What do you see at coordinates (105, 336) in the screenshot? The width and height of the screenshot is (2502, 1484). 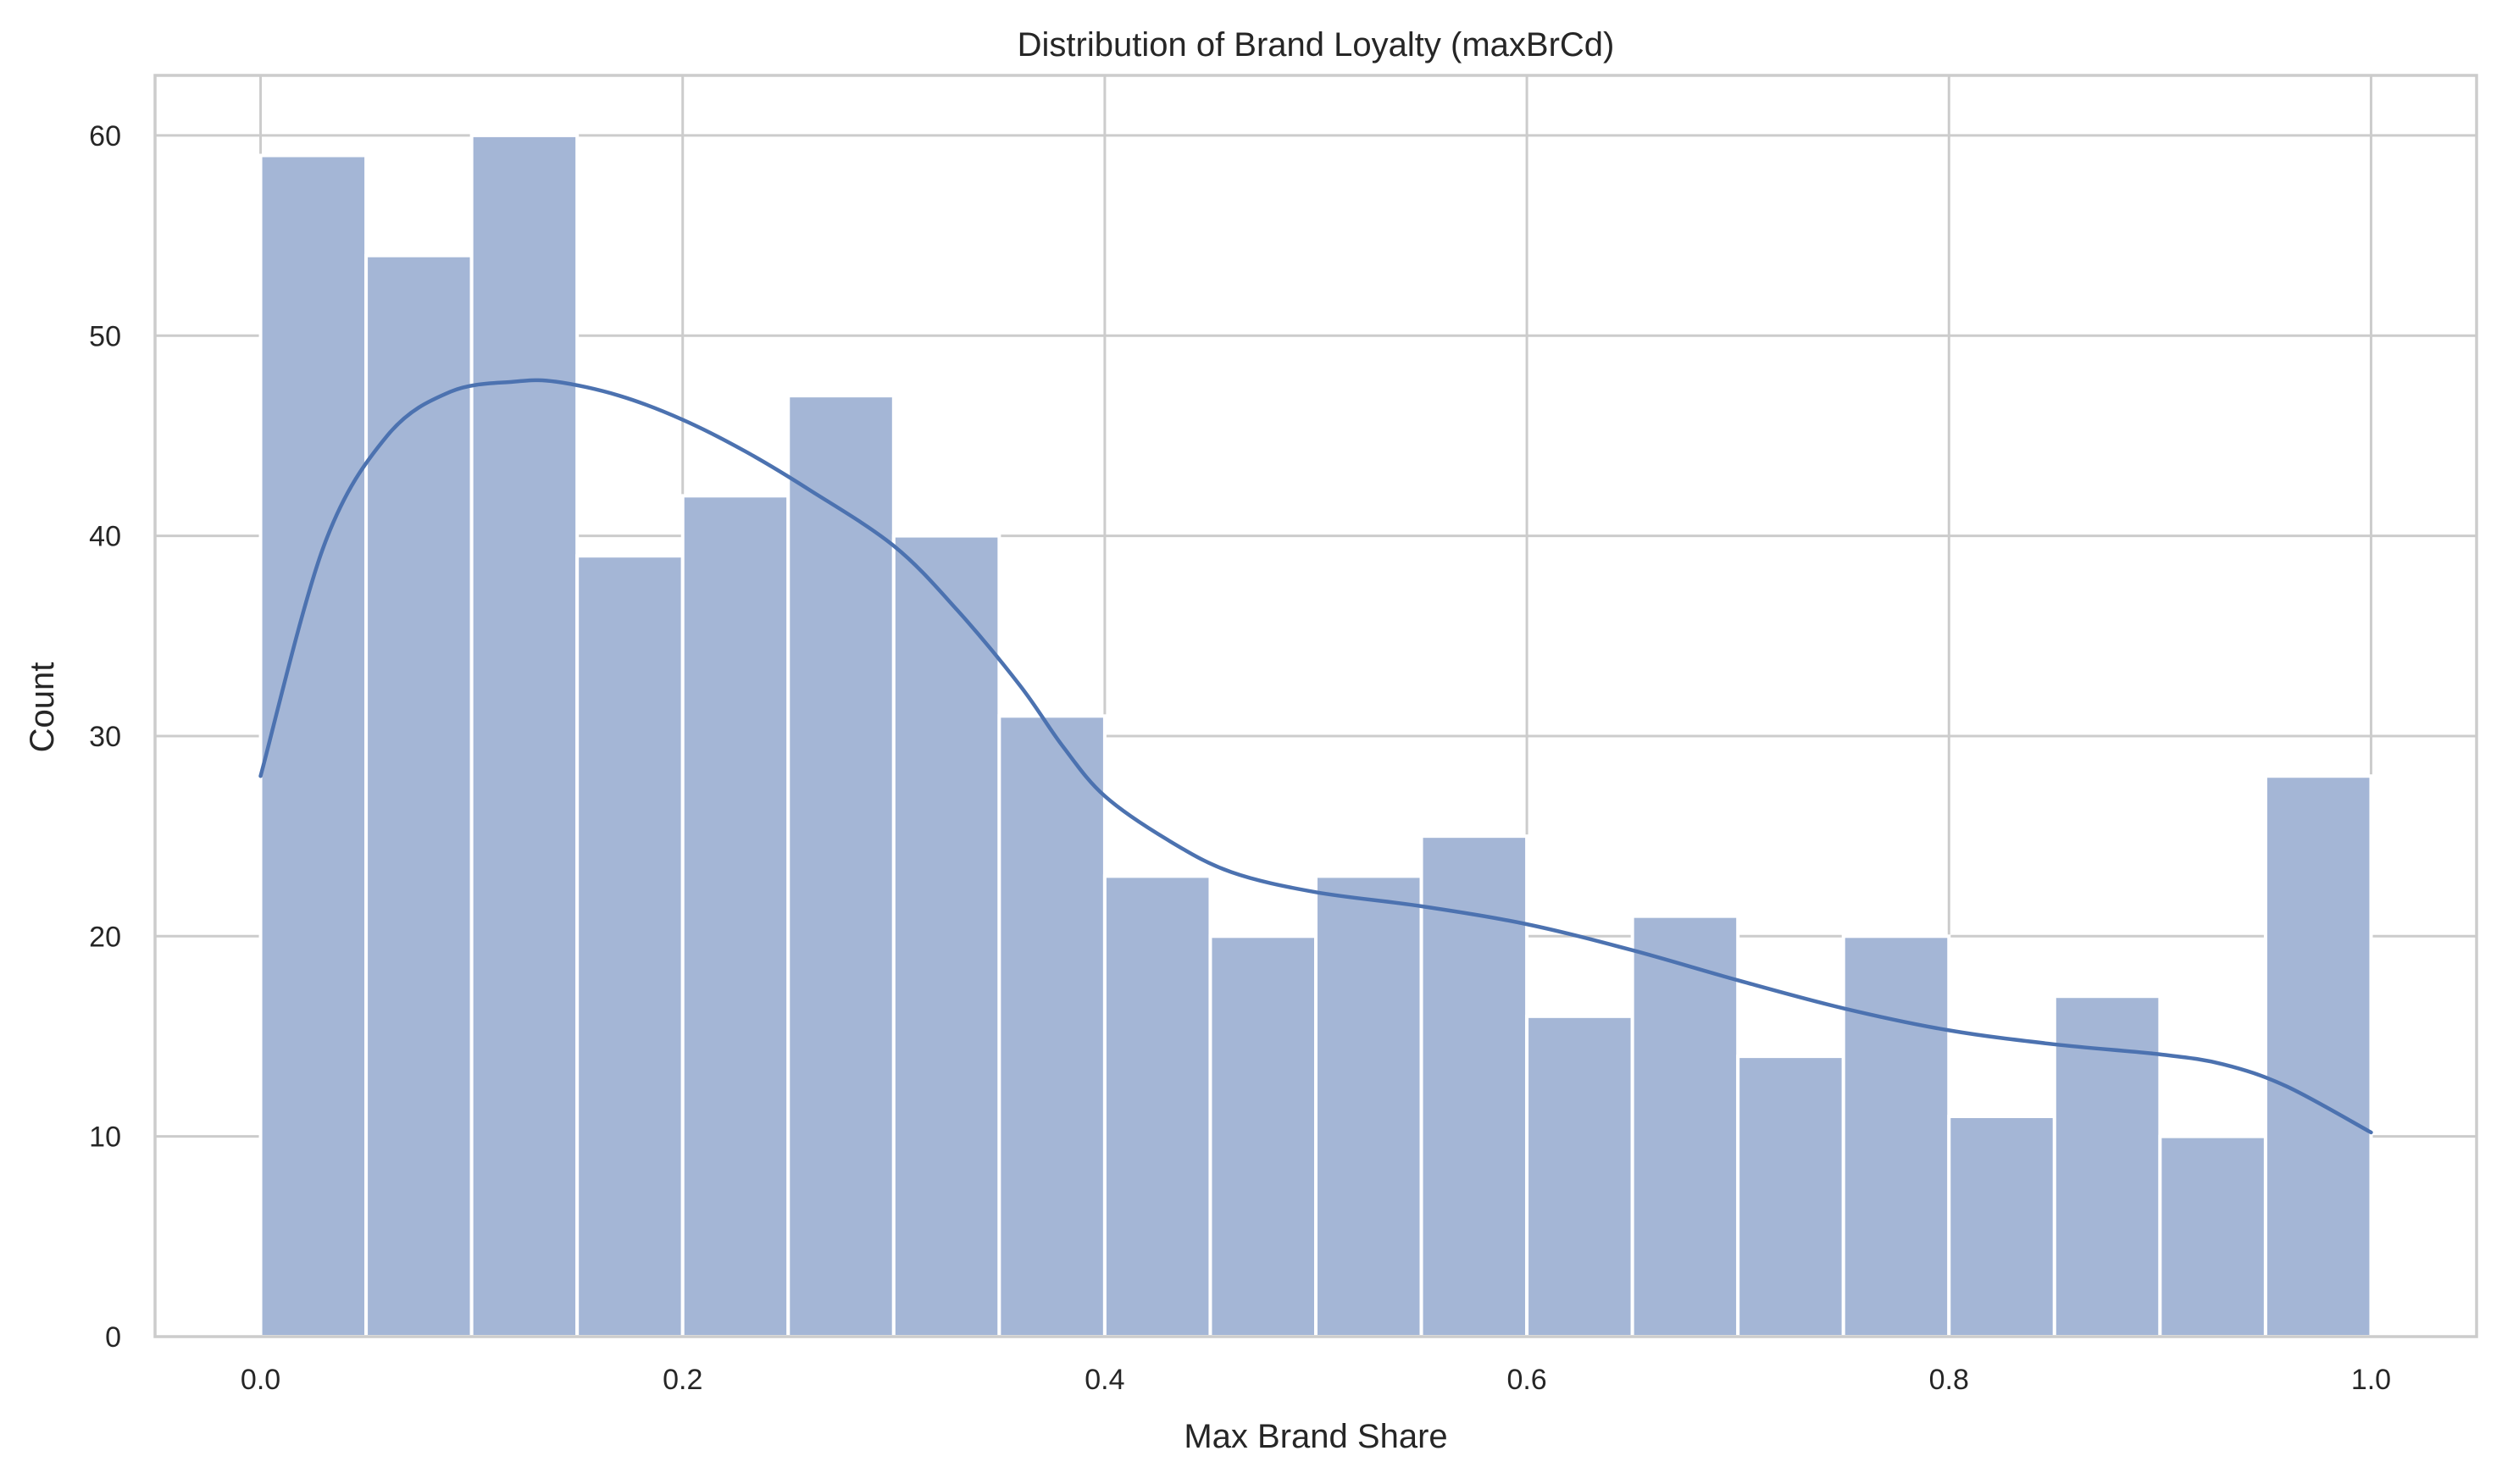 I see `y-tick-label: 50` at bounding box center [105, 336].